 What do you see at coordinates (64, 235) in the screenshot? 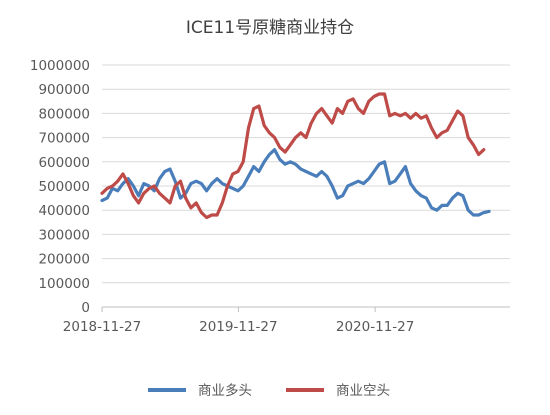
I see `y-tick-label: 300000` at bounding box center [64, 235].